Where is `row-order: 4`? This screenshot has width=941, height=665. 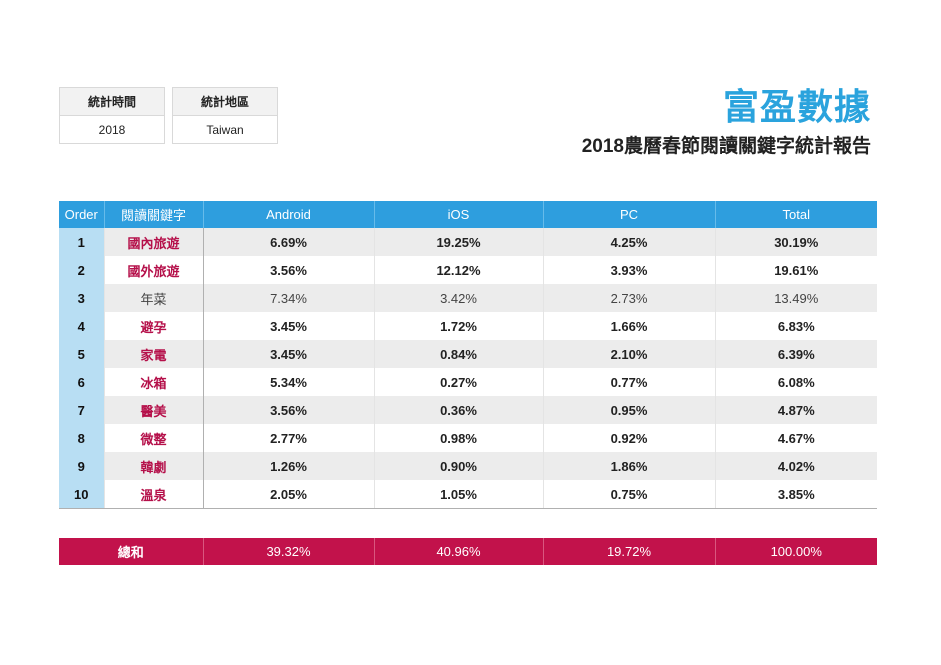 row-order: 4 is located at coordinates (82, 326).